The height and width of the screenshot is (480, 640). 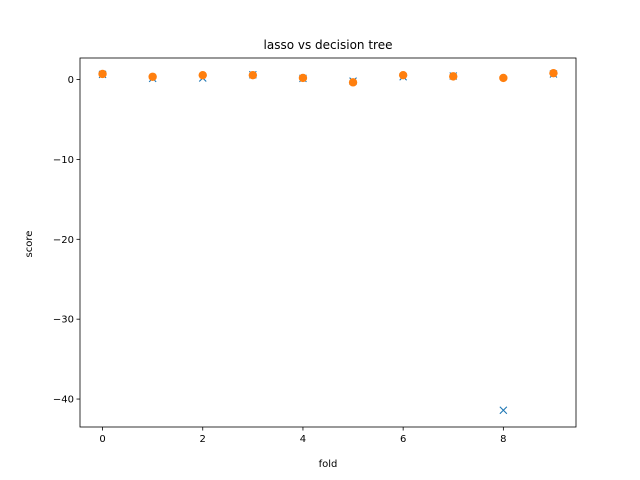 I want to click on x-tick-label: 6, so click(x=403, y=439).